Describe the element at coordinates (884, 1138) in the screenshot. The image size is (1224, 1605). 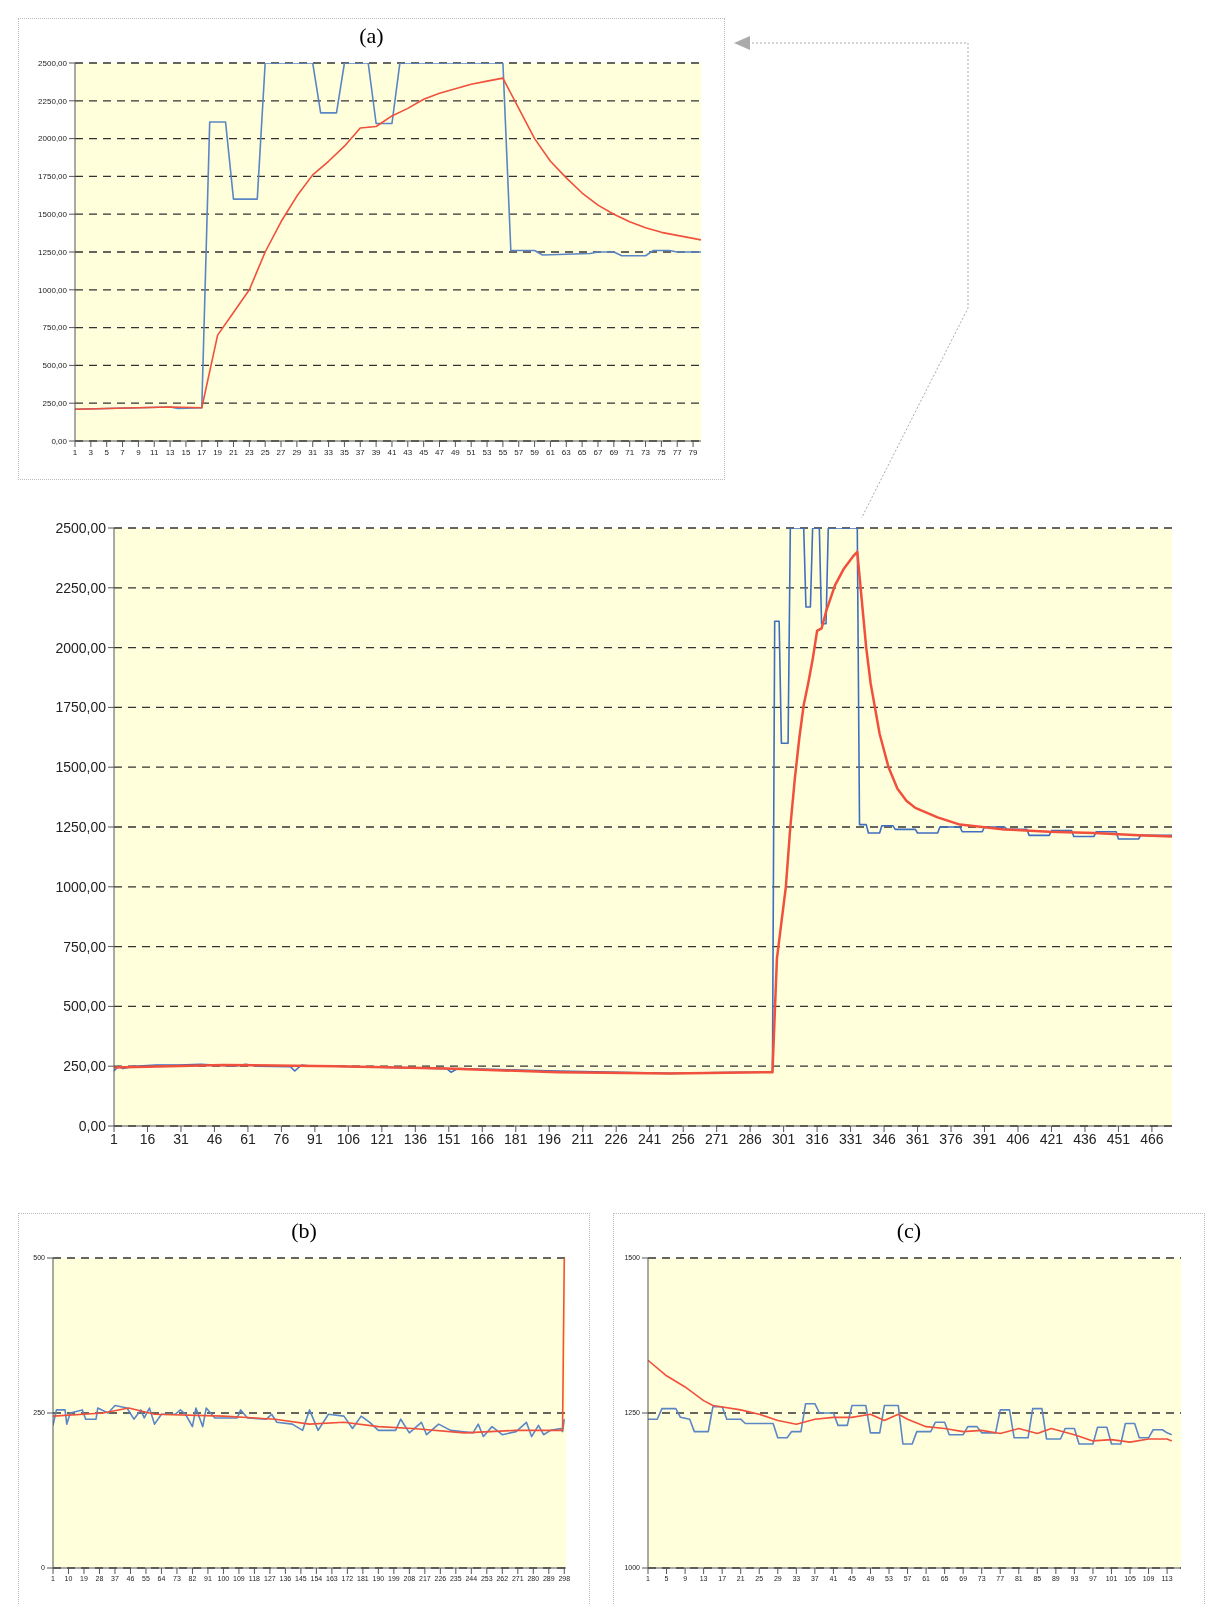
I see `x-tick-label: 346` at that location.